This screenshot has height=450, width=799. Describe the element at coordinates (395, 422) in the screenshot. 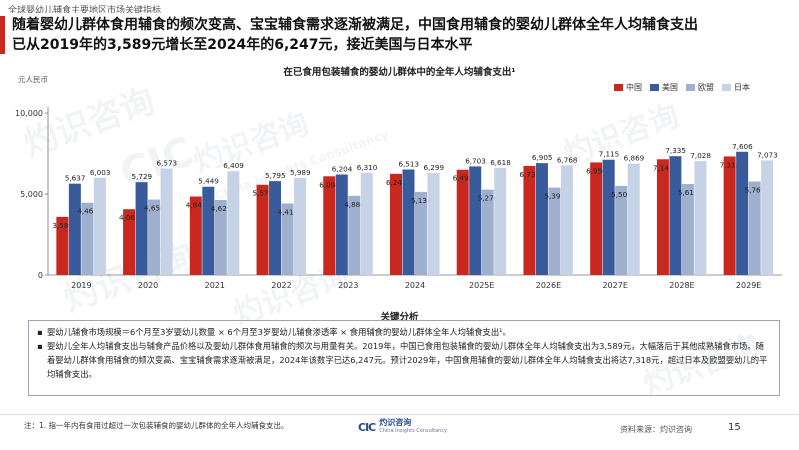

I see `logo-cn: 灼识咨询` at that location.